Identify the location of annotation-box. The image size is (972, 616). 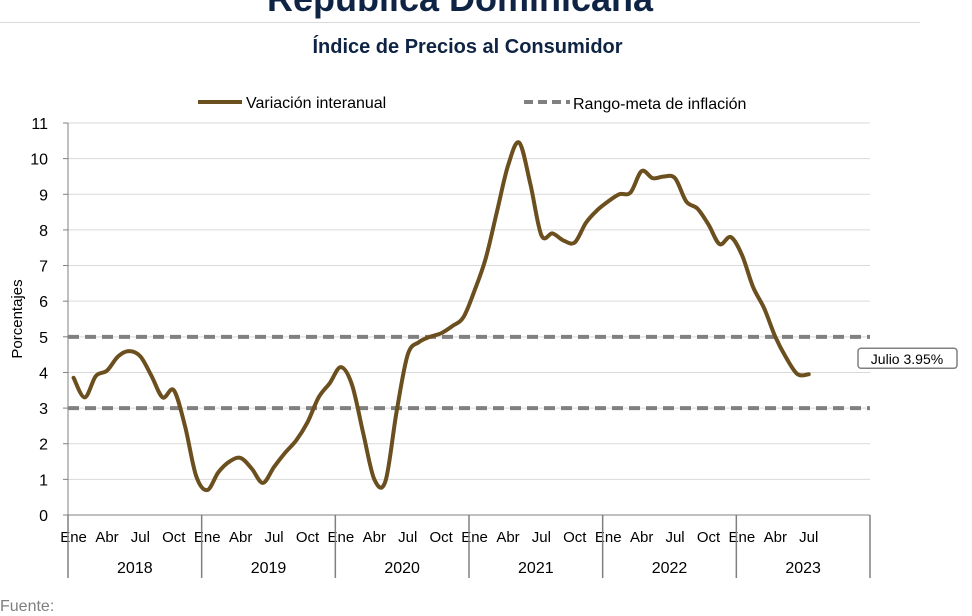
(907, 358).